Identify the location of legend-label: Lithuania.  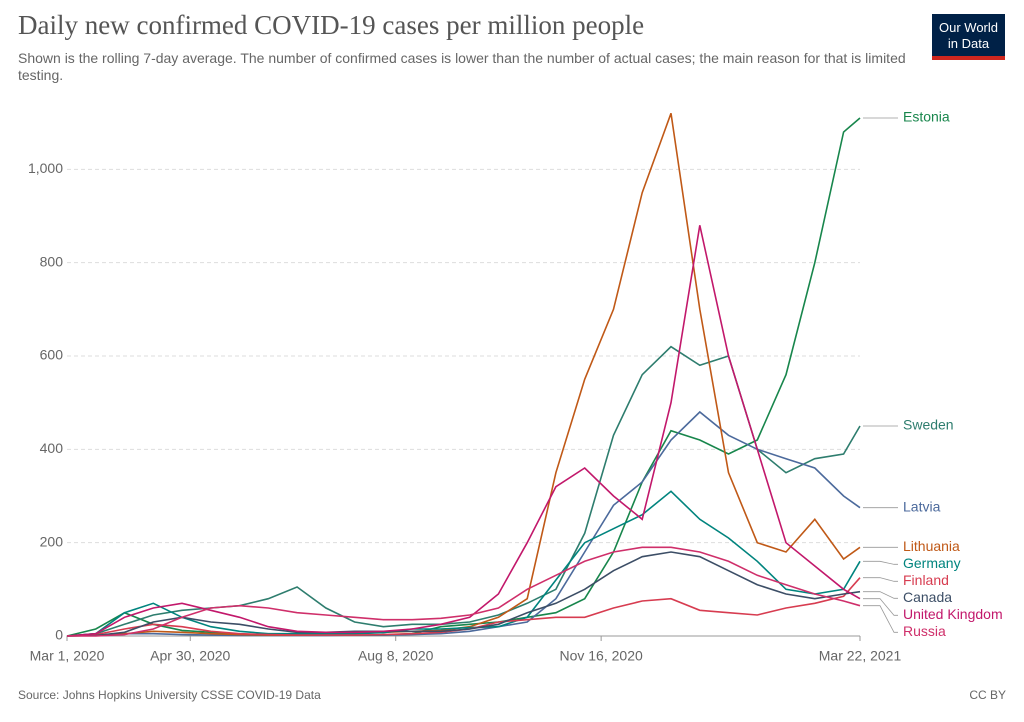
(931, 546).